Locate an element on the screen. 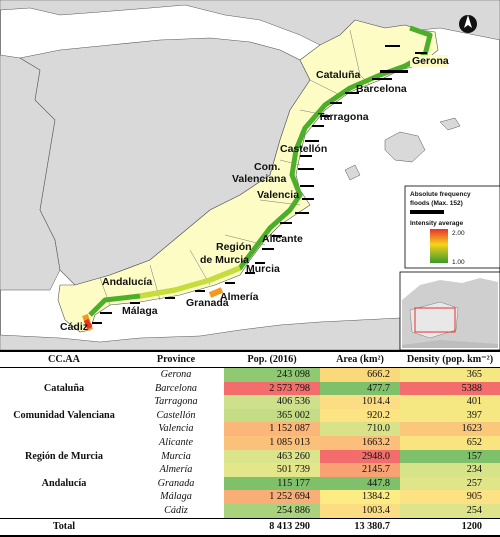 The height and width of the screenshot is (537, 500). cell-density: 652 is located at coordinates (450, 442).